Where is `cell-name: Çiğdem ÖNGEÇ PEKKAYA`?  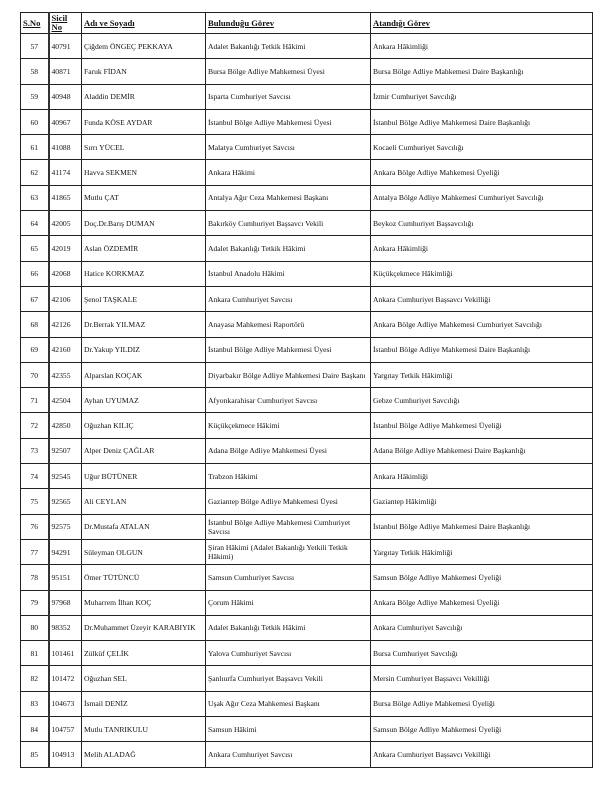 cell-name: Çiğdem ÖNGEÇ PEKKAYA is located at coordinates (143, 46).